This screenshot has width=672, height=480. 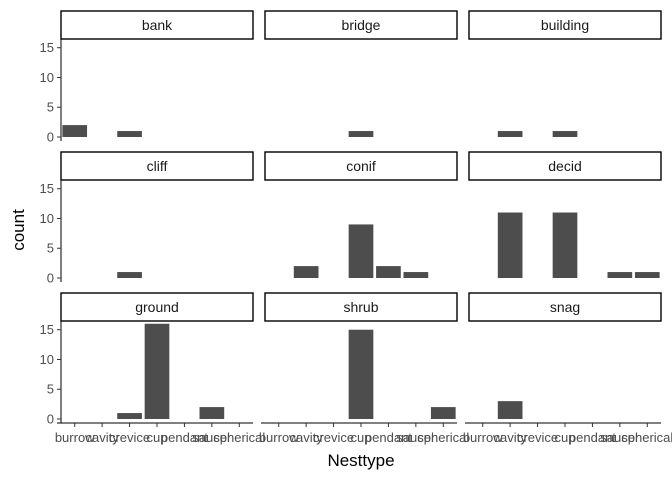 I want to click on facet-strip-label: bank, so click(x=157, y=25).